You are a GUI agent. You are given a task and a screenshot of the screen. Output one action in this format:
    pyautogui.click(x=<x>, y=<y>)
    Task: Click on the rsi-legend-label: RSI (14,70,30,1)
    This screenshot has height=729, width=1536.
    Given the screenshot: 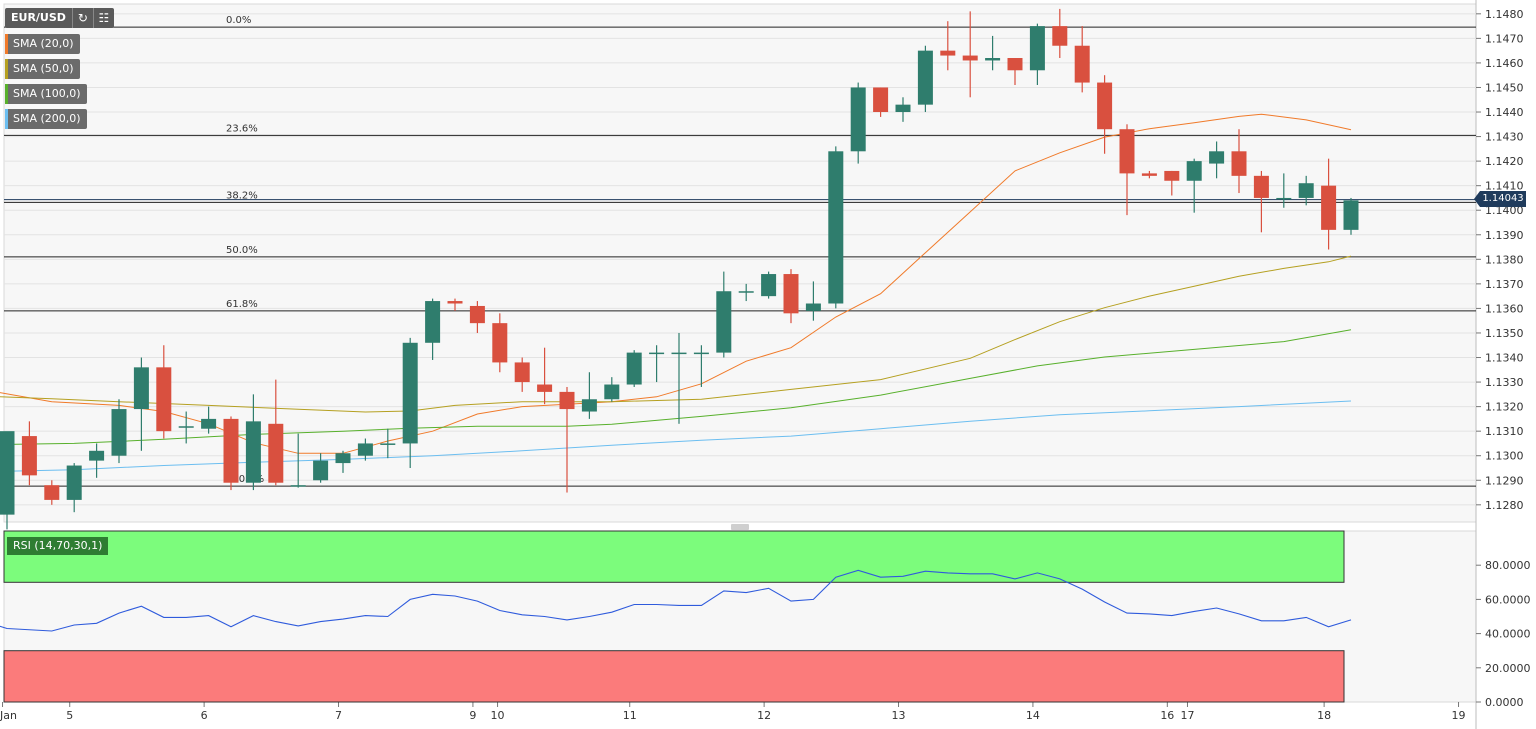 What is the action you would take?
    pyautogui.click(x=58, y=546)
    